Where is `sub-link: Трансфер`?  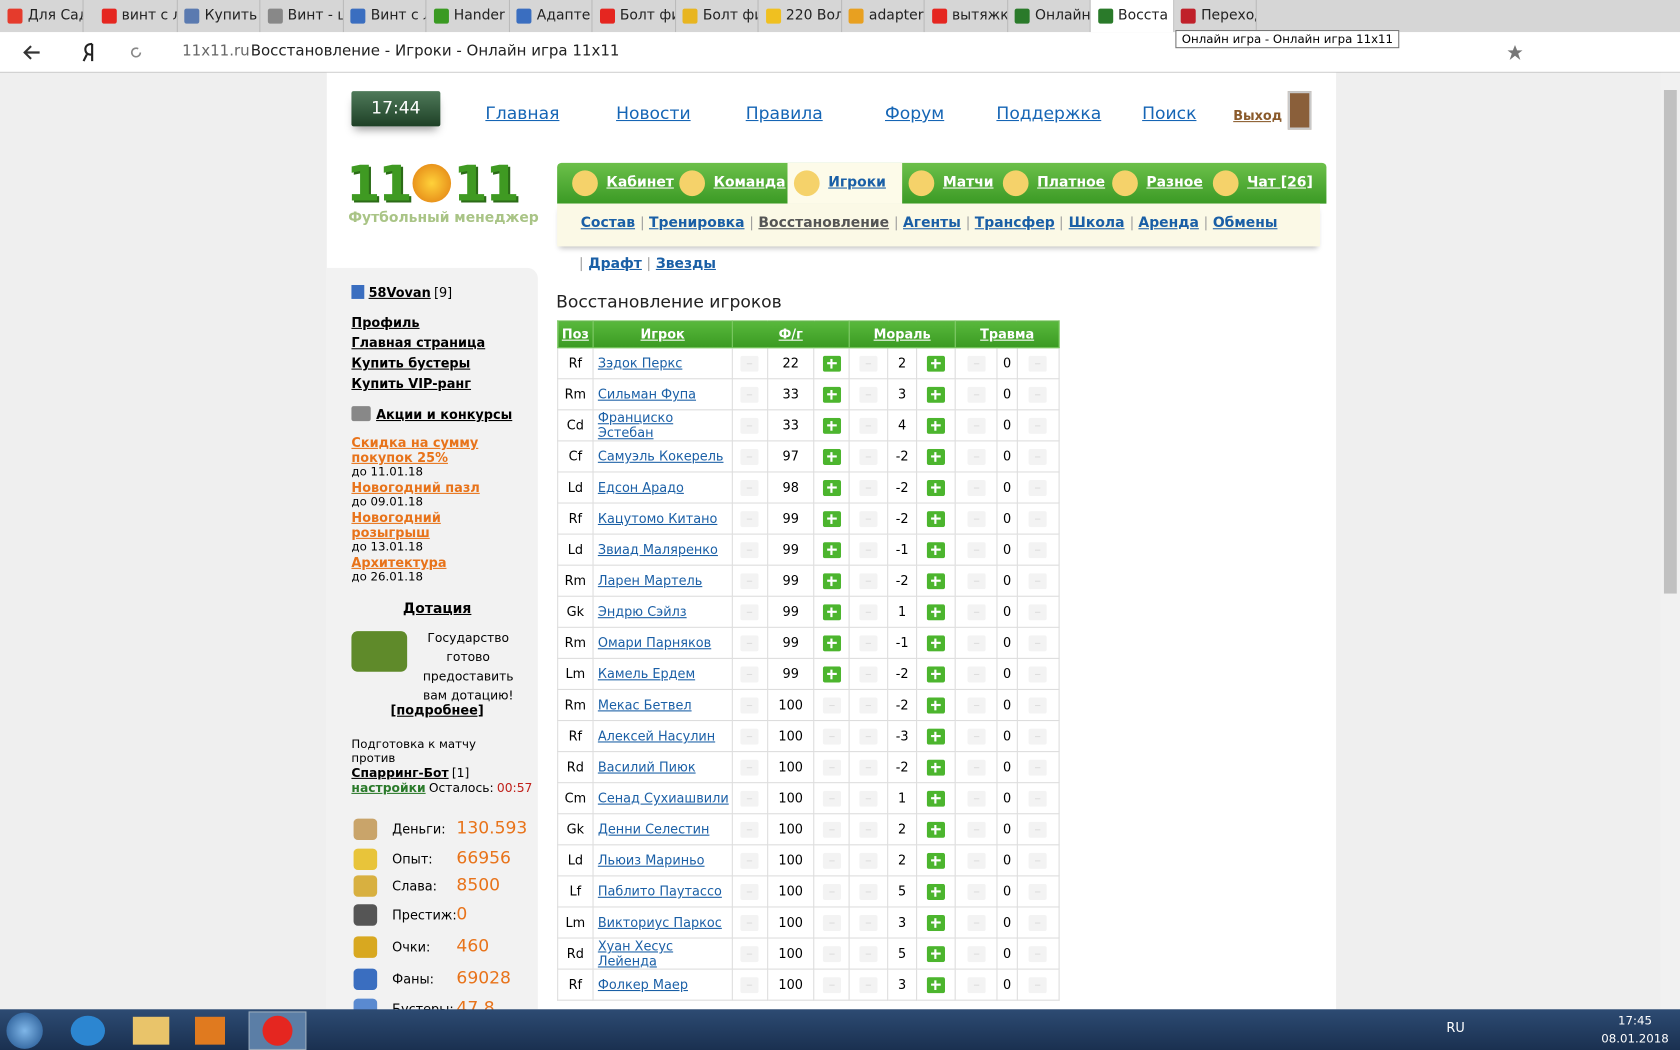 sub-link: Трансфер is located at coordinates (1014, 223).